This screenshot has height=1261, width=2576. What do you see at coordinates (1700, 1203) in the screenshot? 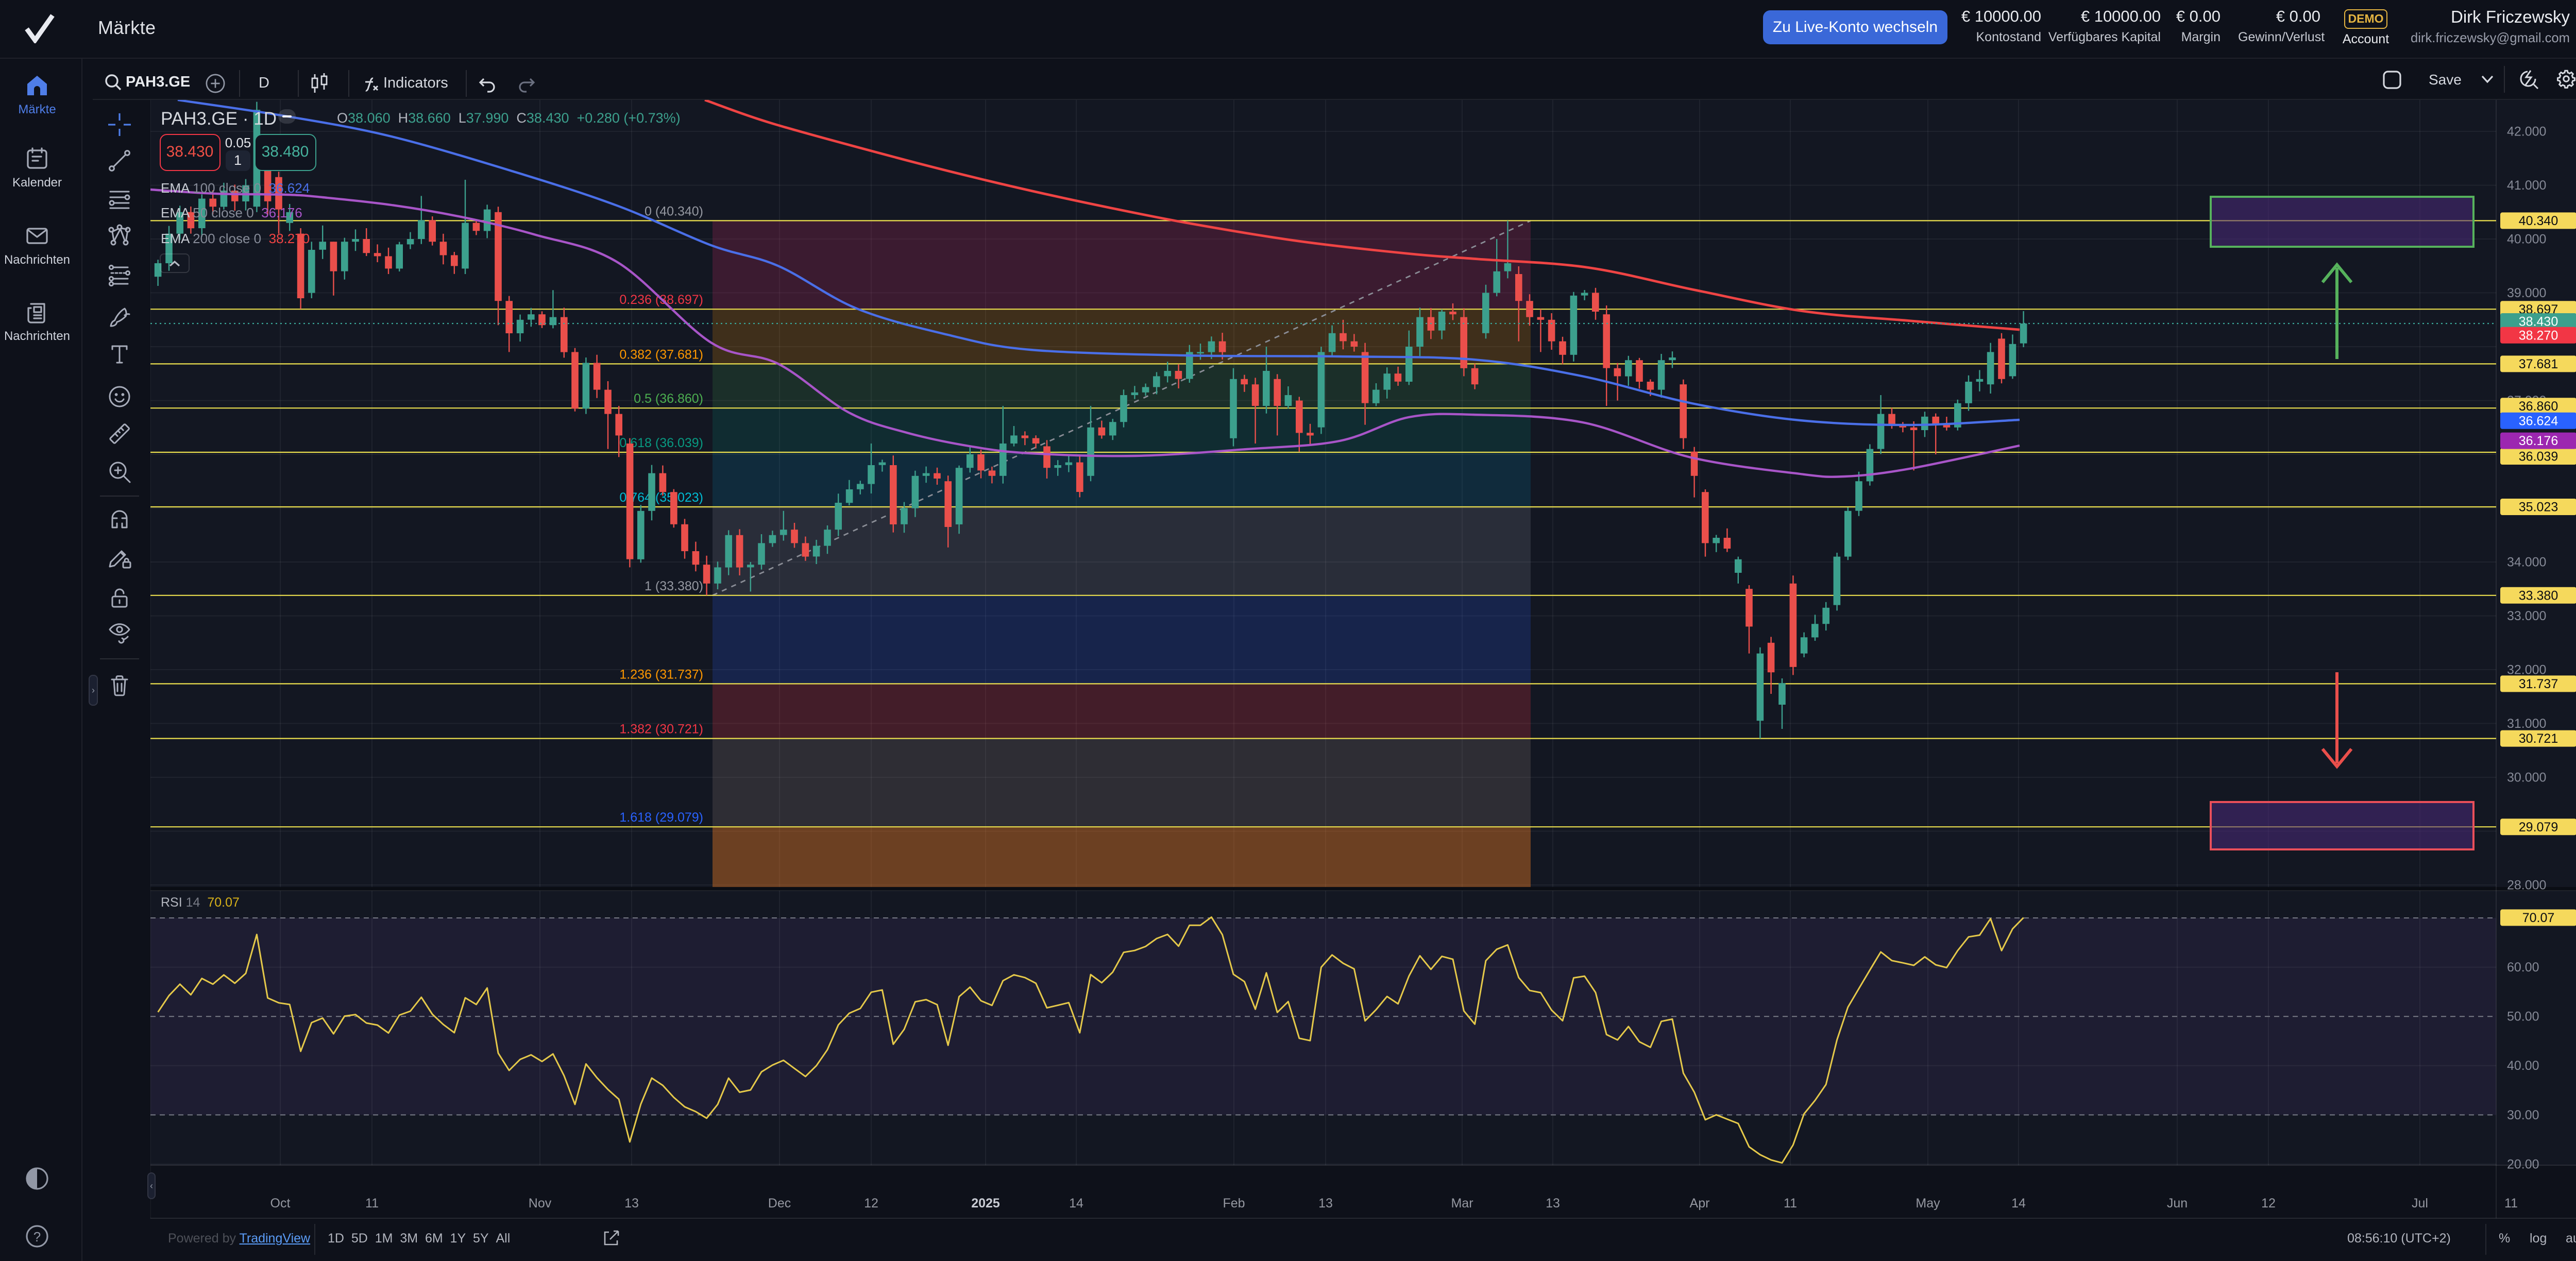
I see `svg-text: Apr` at bounding box center [1700, 1203].